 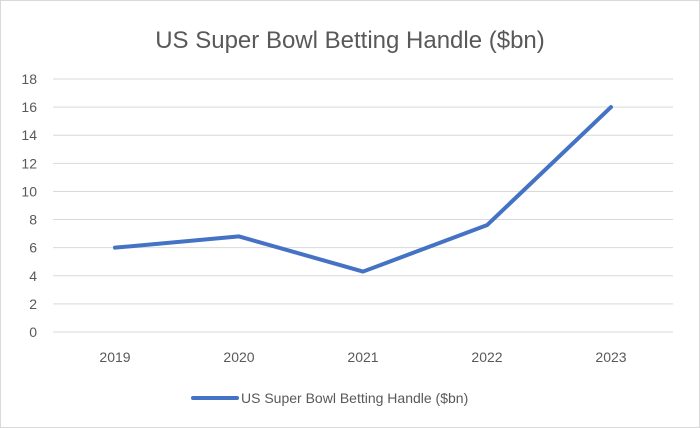 I want to click on y-tick-label: 2, so click(x=33, y=304).